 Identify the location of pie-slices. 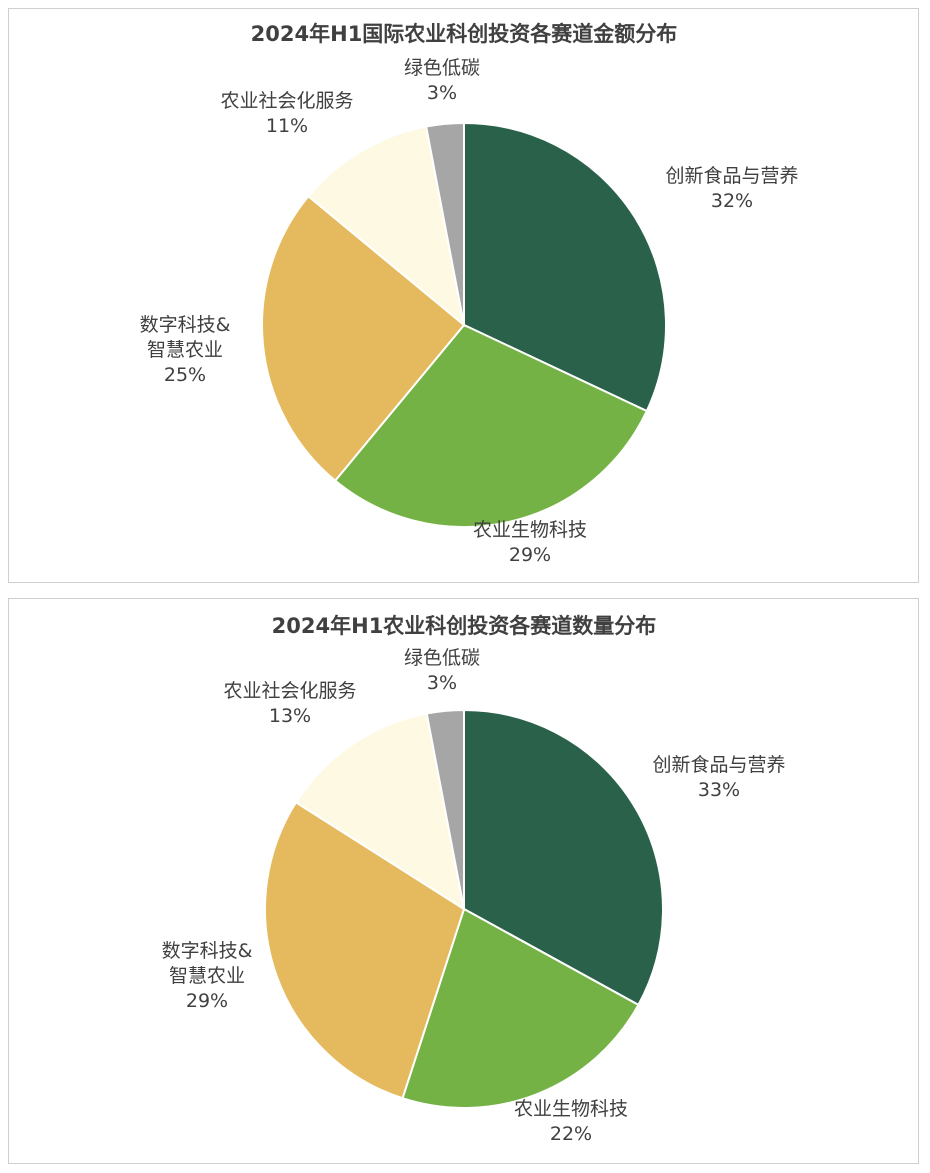
(464, 908).